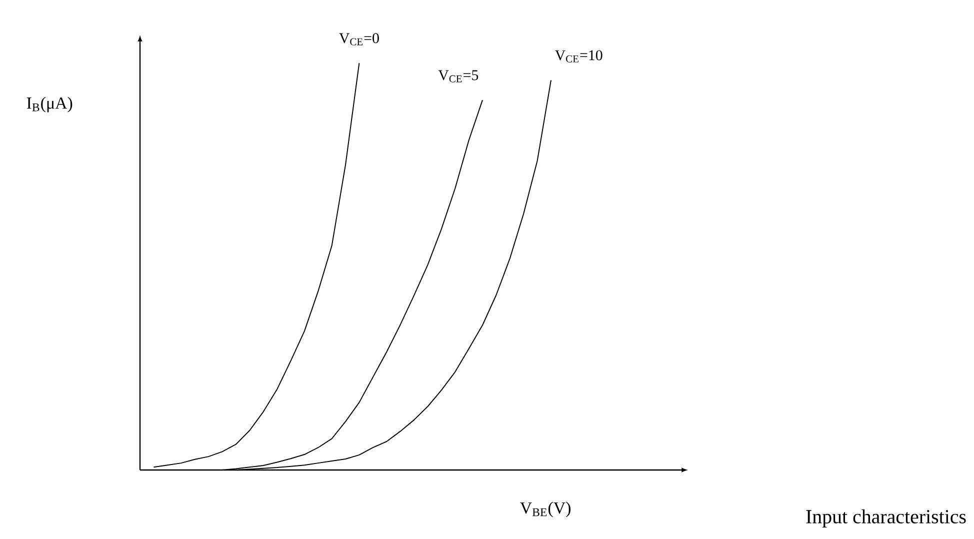 This screenshot has width=974, height=539. I want to click on y-axis-title: I$_{B}$(μA), so click(49, 104).